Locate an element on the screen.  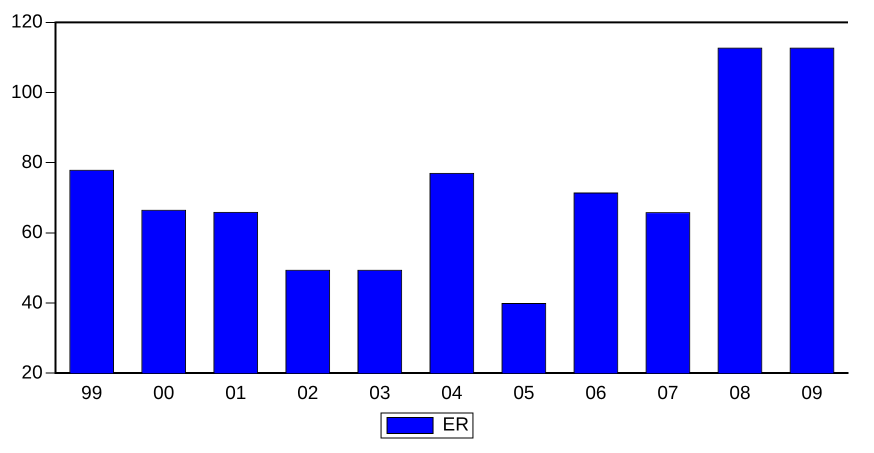
x-tick-label: 05 is located at coordinates (523, 393).